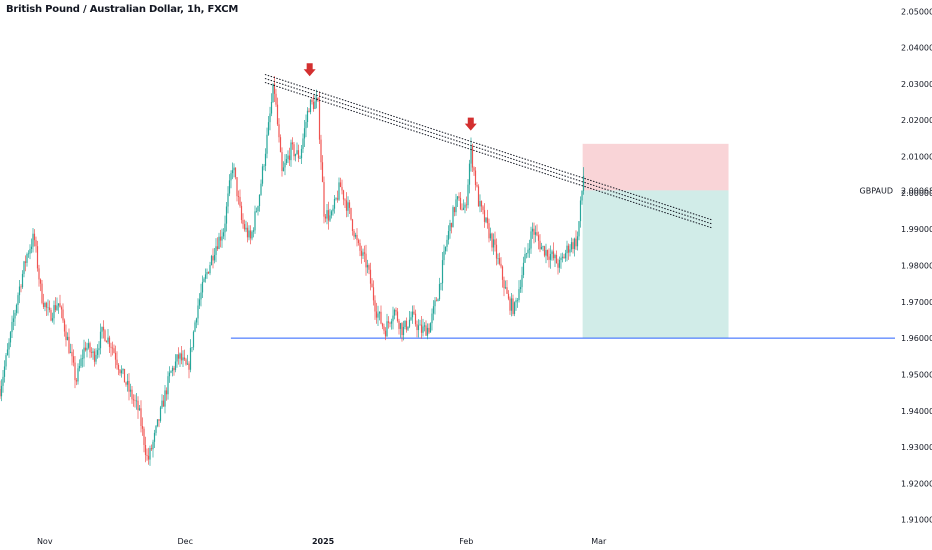 Image resolution: width=932 pixels, height=550 pixels. What do you see at coordinates (877, 190) in the screenshot?
I see `symbol-label: GBPAUD` at bounding box center [877, 190].